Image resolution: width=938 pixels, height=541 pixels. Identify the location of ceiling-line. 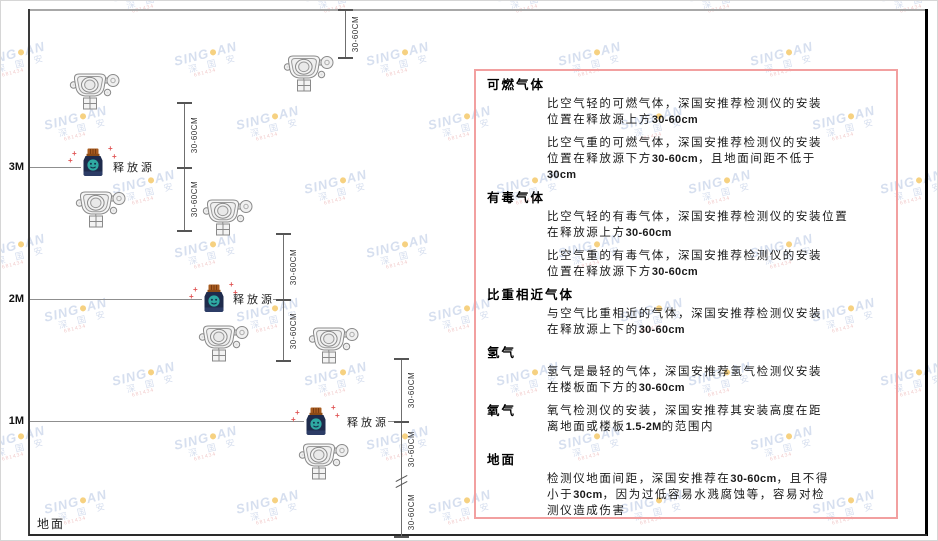
(478, 10).